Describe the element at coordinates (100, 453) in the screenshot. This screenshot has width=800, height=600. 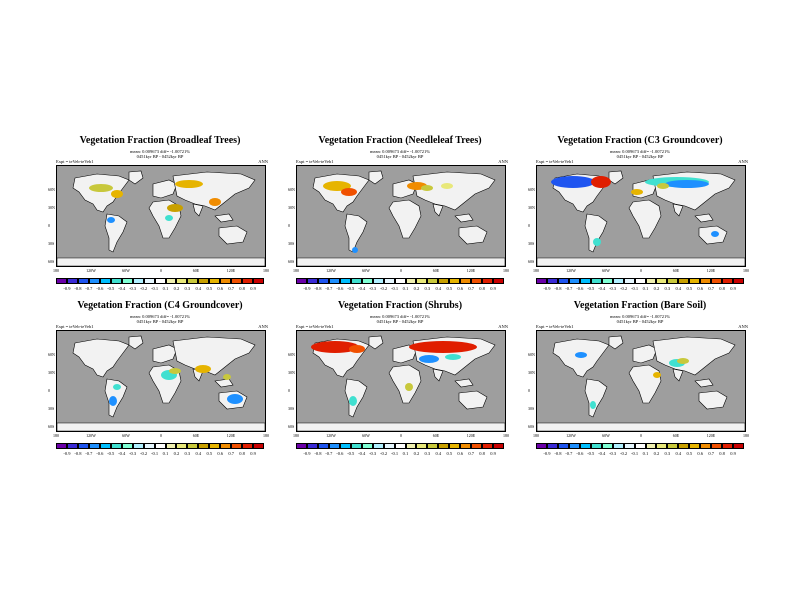
I see `colorbar-label: -0.6` at that location.